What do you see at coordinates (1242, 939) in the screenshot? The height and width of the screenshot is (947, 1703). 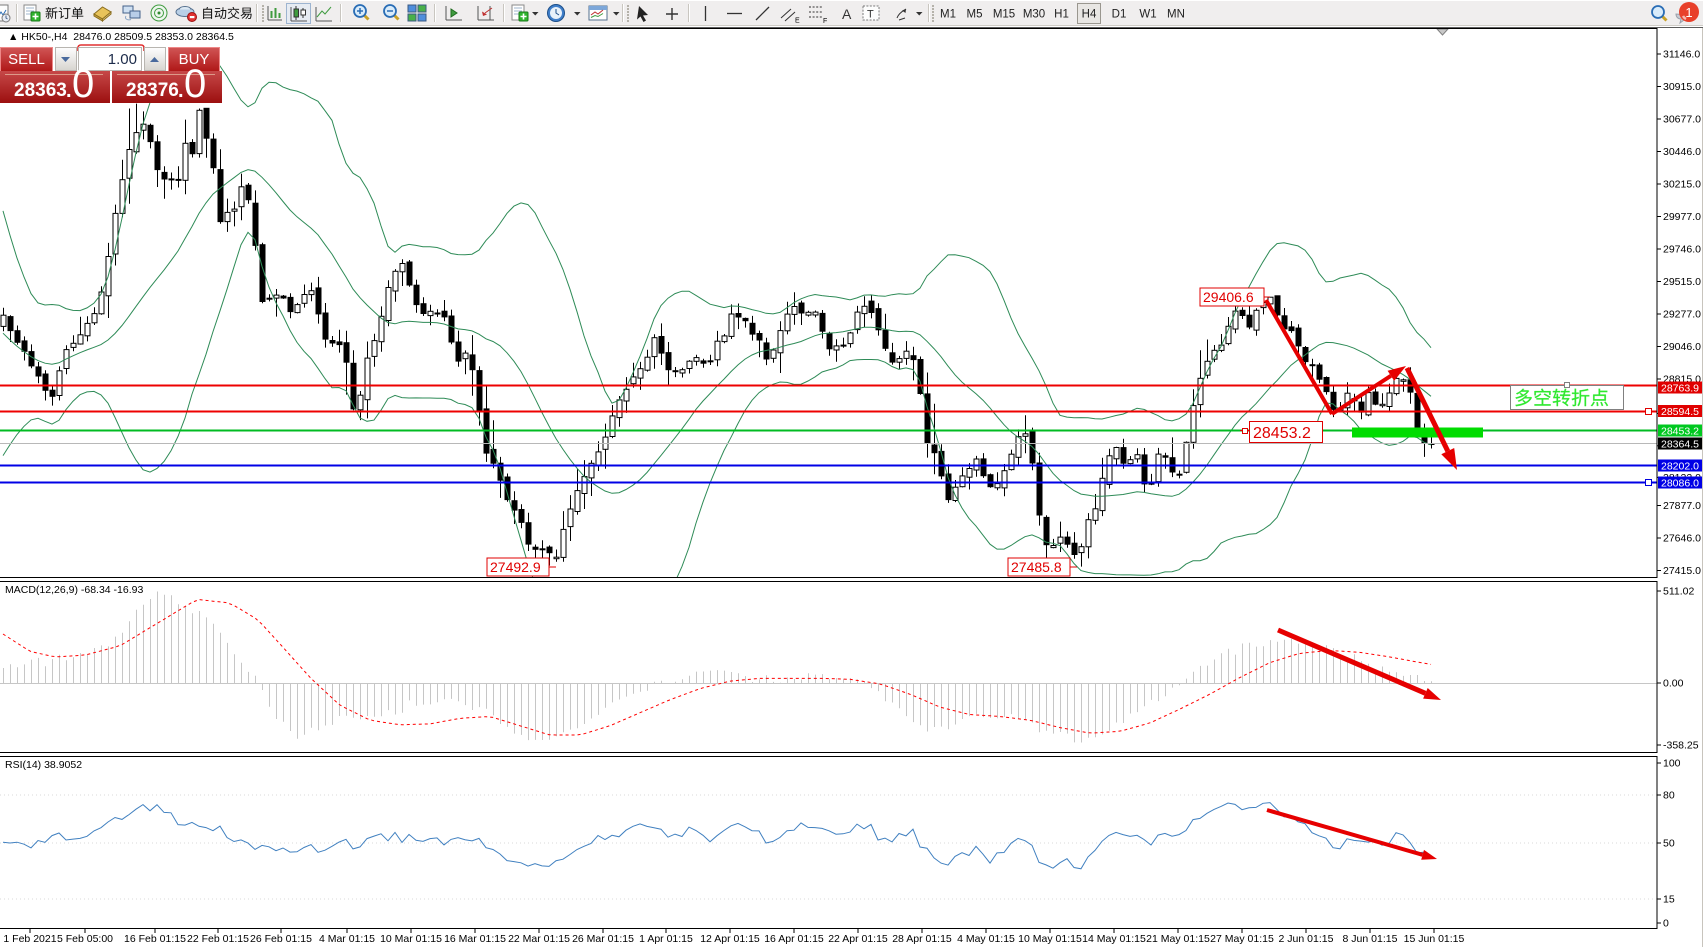 I see `svg-text: 27 May 01:15` at bounding box center [1242, 939].